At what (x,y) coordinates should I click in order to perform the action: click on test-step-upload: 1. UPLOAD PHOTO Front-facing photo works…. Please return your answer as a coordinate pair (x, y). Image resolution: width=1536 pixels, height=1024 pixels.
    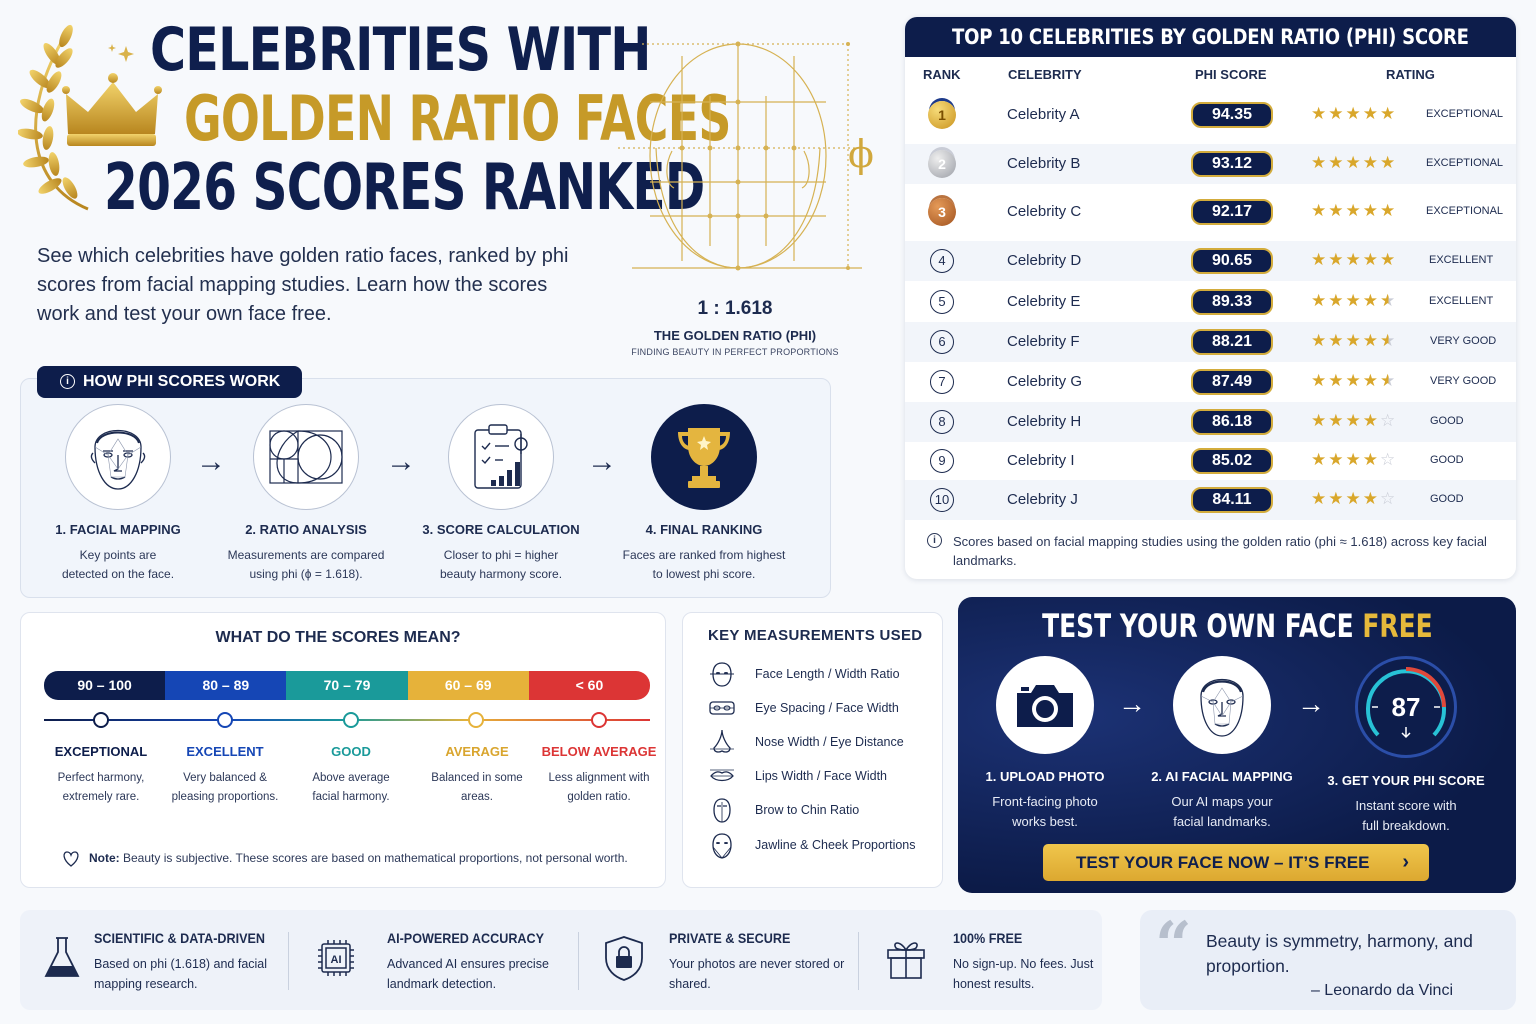
    Looking at the image, I should click on (1045, 744).